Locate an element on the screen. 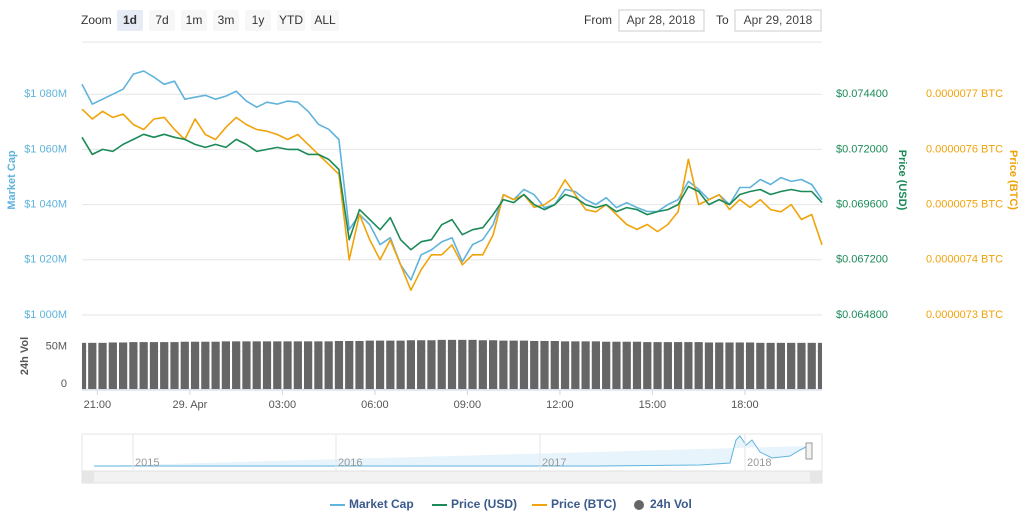 The height and width of the screenshot is (521, 1026). y-tick-label: $0.067200 is located at coordinates (862, 260).